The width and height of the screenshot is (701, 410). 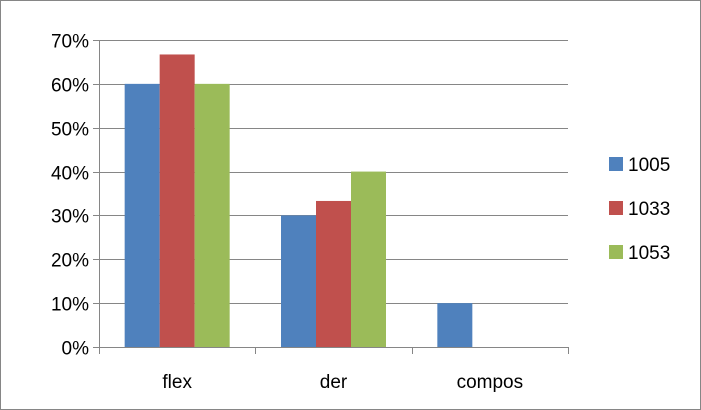 What do you see at coordinates (333, 273) in the screenshot?
I see `bar-1033-der` at bounding box center [333, 273].